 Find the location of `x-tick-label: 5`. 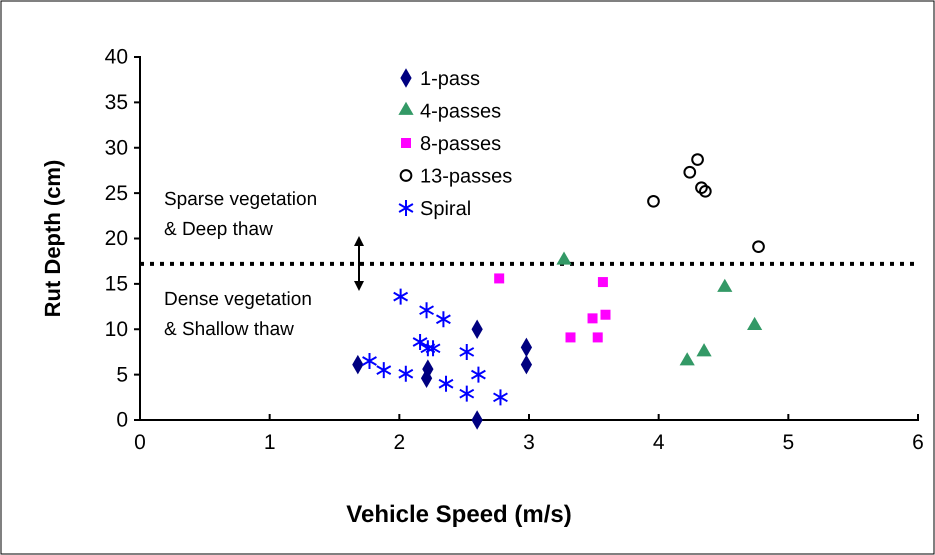

x-tick-label: 5 is located at coordinates (788, 442).